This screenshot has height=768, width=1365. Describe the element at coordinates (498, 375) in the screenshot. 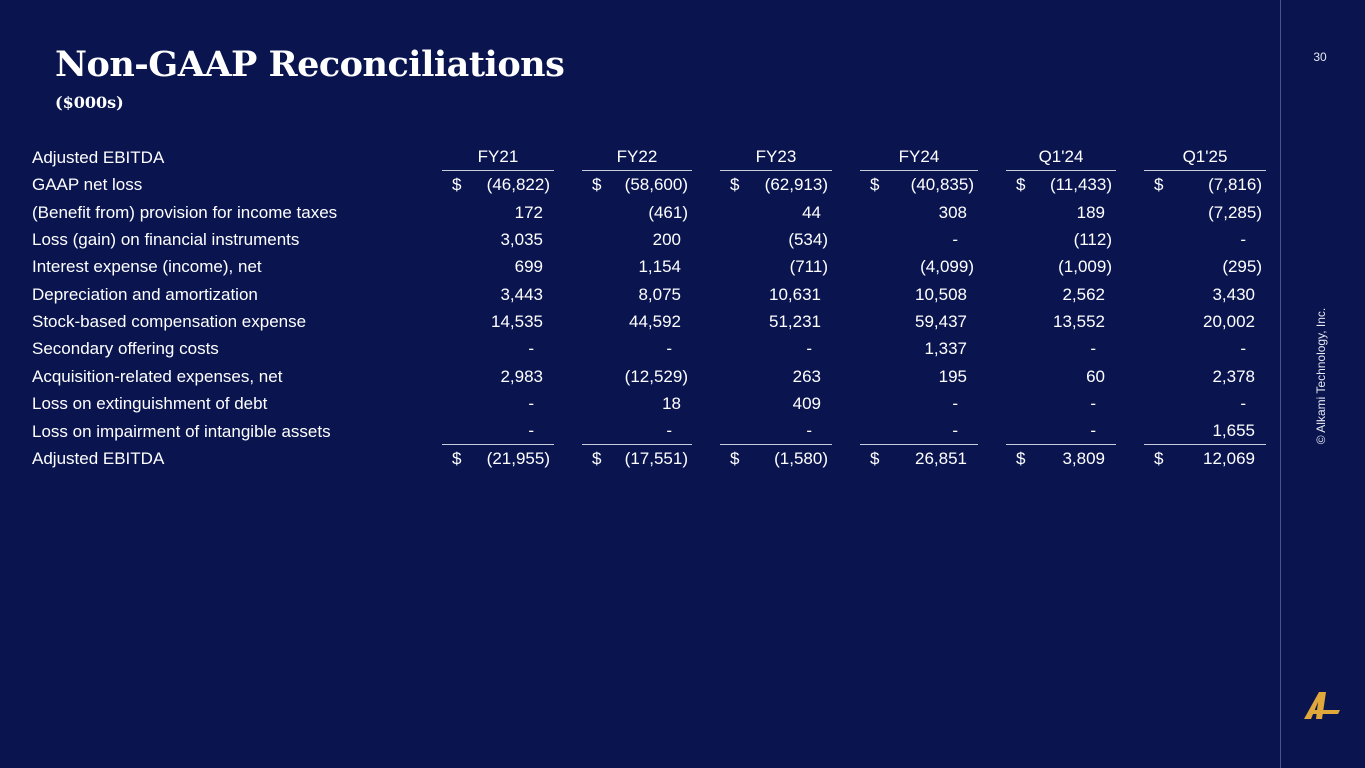

I see `table-cell: 2,983` at that location.